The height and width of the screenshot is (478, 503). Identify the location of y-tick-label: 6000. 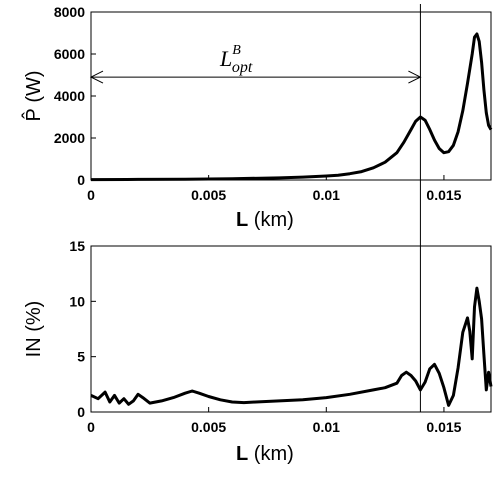
(69, 54).